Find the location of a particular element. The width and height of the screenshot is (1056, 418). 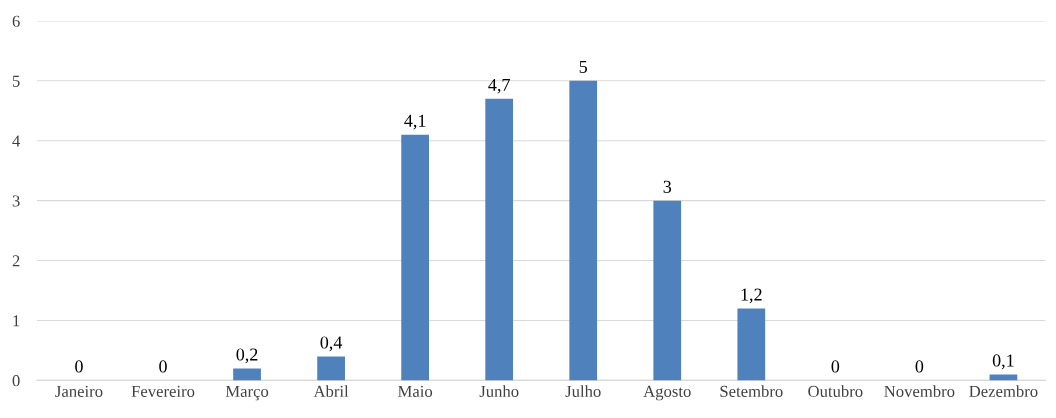

x-tick-label: Abril is located at coordinates (331, 391).